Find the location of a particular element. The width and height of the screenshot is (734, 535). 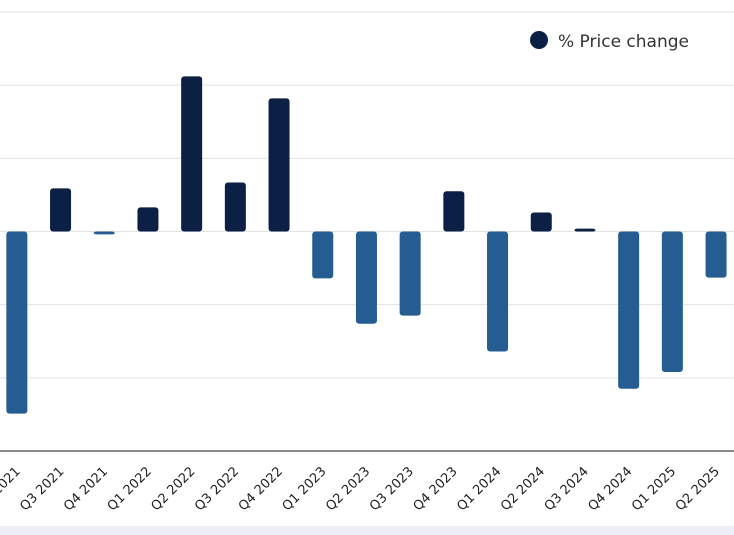

x-tick-label: Q2 2022 is located at coordinates (173, 489).